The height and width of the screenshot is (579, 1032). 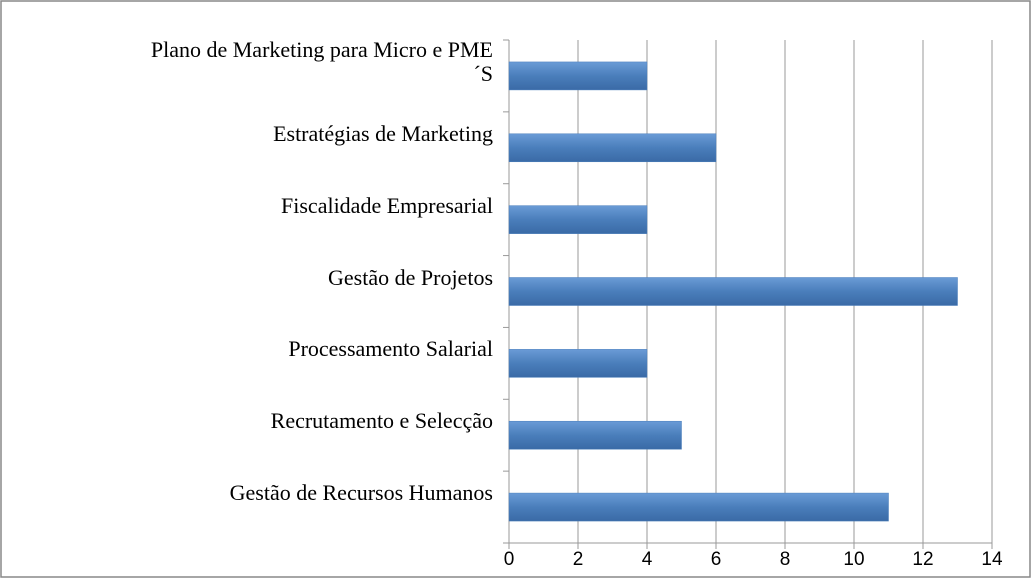 I want to click on y-tick-label: Estratégias de Marketing, so click(x=383, y=133).